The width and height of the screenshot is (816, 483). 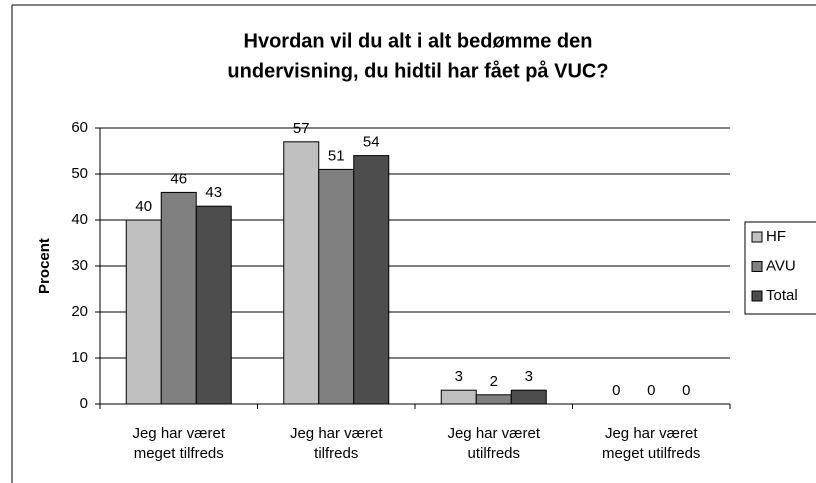 What do you see at coordinates (79, 219) in the screenshot?
I see `y-tick-label: 40` at bounding box center [79, 219].